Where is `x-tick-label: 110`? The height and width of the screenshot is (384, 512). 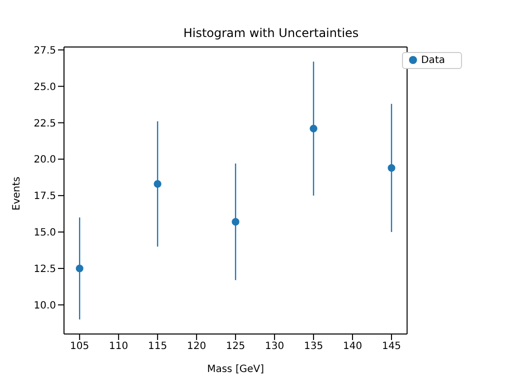 x-tick-label: 110 is located at coordinates (118, 346).